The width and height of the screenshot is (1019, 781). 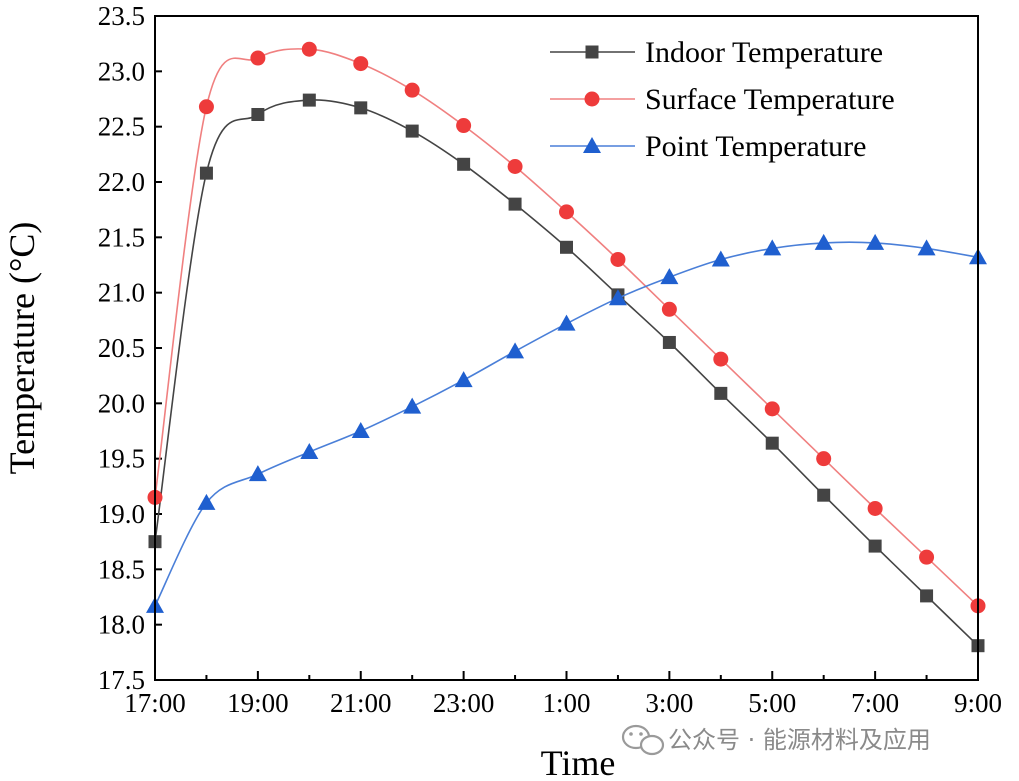 I want to click on x-tick-label: 1:00, so click(x=566, y=703).